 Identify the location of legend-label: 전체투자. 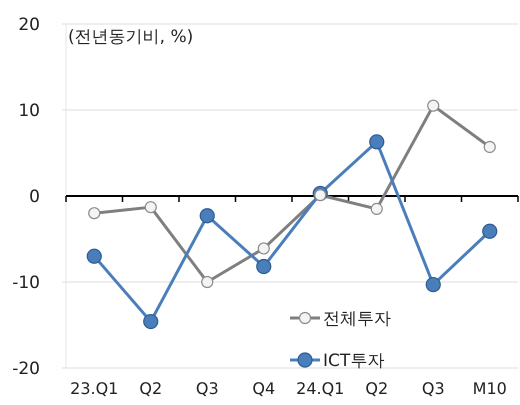
(357, 319).